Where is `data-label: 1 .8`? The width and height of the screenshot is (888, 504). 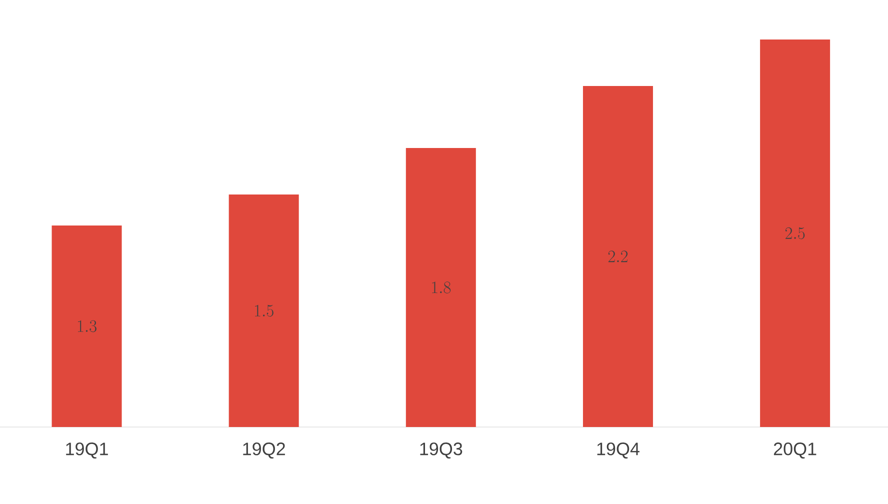
data-label: 1 .8 is located at coordinates (441, 288).